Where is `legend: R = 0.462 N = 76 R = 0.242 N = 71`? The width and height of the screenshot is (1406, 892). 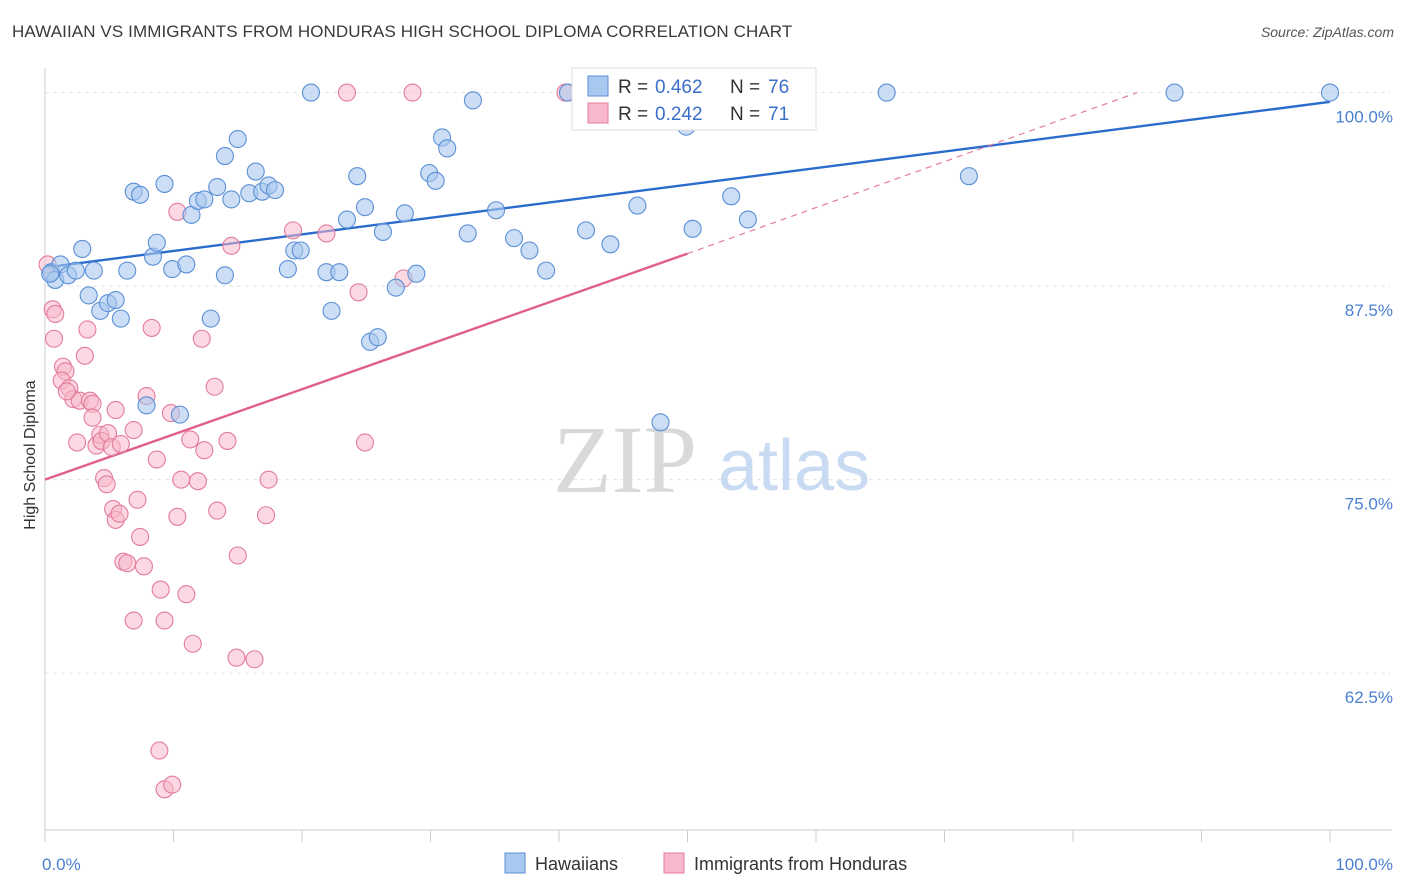
legend: R = 0.462 N = 76 R = 0.242 N = 71 is located at coordinates (694, 99).